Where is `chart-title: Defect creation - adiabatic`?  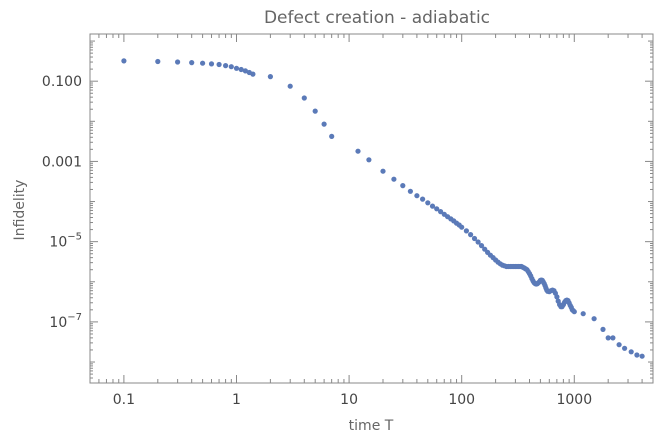 chart-title: Defect creation - adiabatic is located at coordinates (377, 18).